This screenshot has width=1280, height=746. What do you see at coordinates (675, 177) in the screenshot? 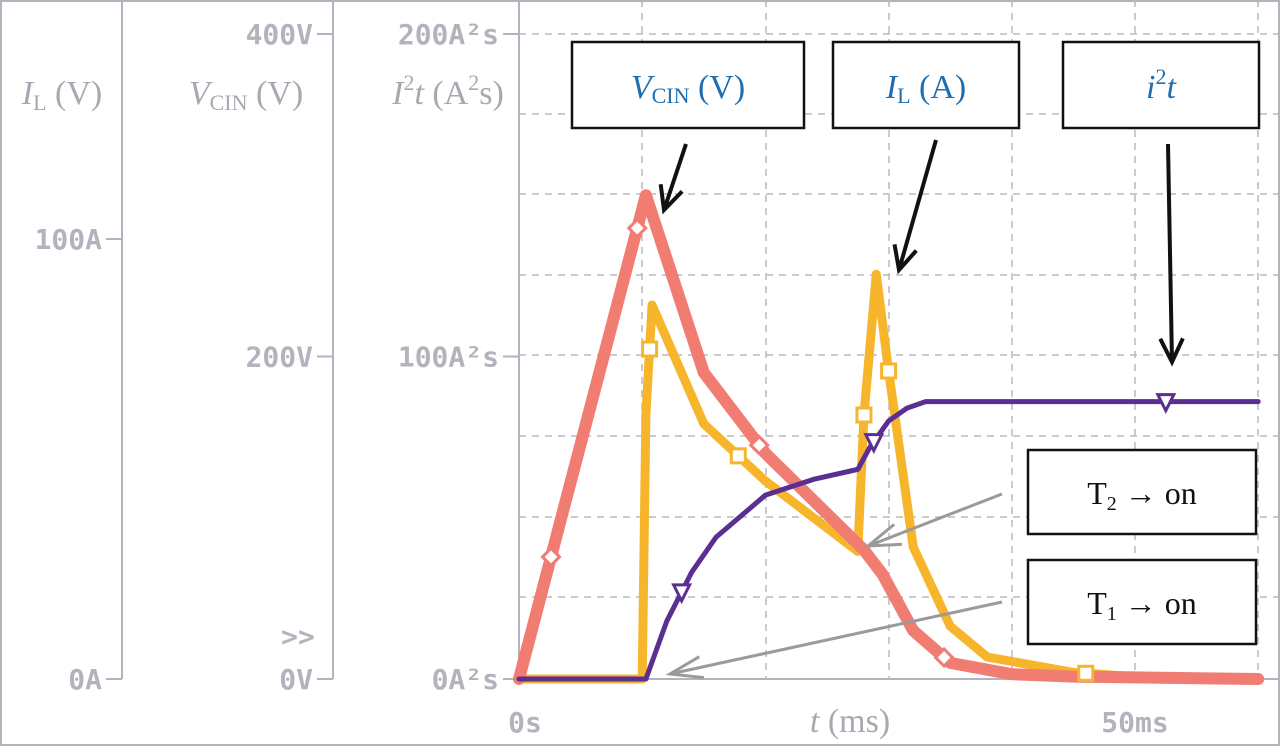
I see `arrow-VCIN` at bounding box center [675, 177].